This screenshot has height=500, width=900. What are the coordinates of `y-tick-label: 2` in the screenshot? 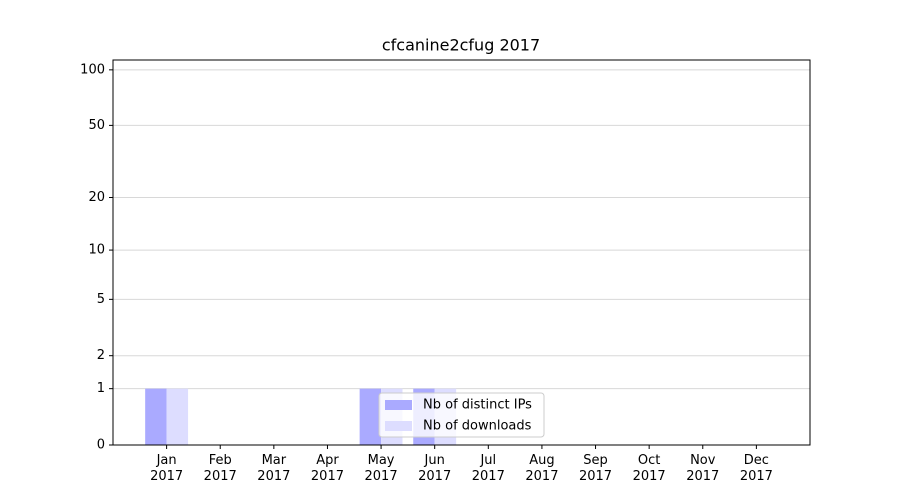 It's located at (101, 355).